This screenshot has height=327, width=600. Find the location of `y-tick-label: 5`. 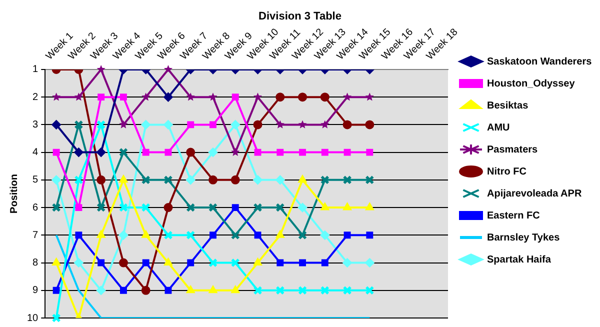

y-tick-label: 5 is located at coordinates (35, 180).